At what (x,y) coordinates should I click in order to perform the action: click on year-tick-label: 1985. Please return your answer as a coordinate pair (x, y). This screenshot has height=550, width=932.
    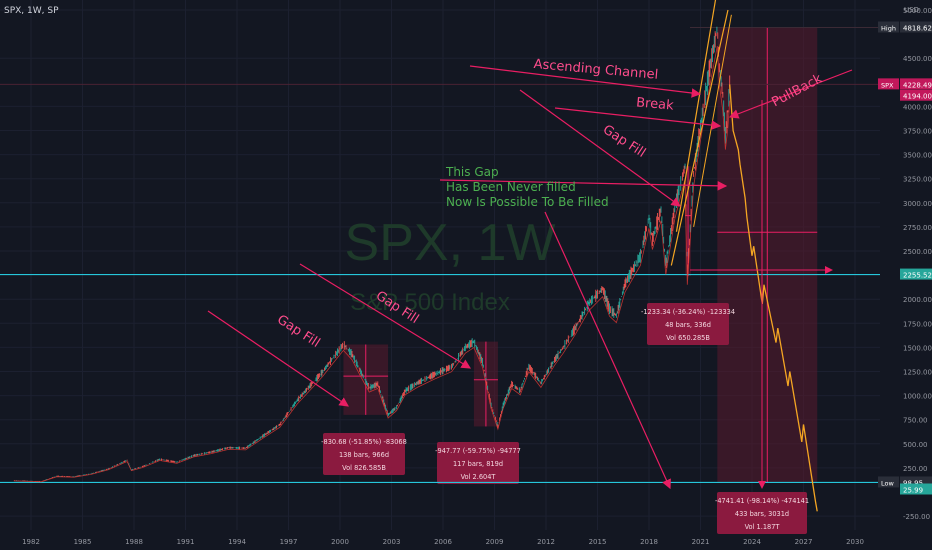
    Looking at the image, I should click on (83, 542).